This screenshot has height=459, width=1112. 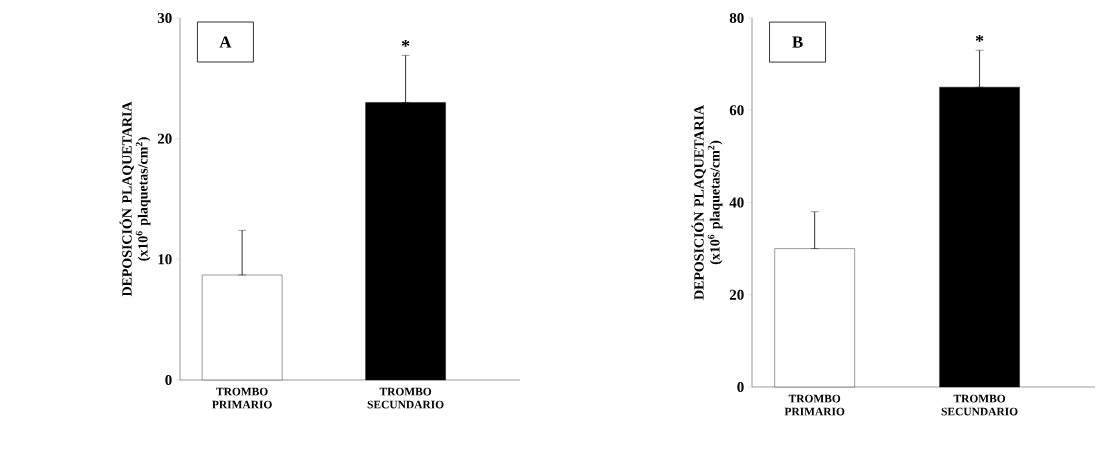 What do you see at coordinates (736, 202) in the screenshot?
I see `y-tick-label: 40` at bounding box center [736, 202].